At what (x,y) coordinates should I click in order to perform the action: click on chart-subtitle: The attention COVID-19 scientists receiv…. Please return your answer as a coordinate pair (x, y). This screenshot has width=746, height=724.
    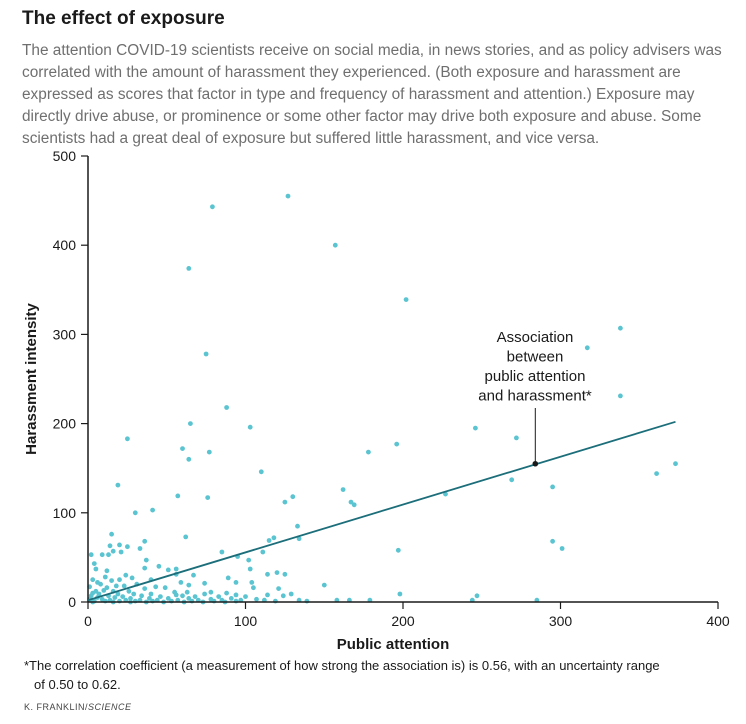
    Looking at the image, I should click on (372, 94).